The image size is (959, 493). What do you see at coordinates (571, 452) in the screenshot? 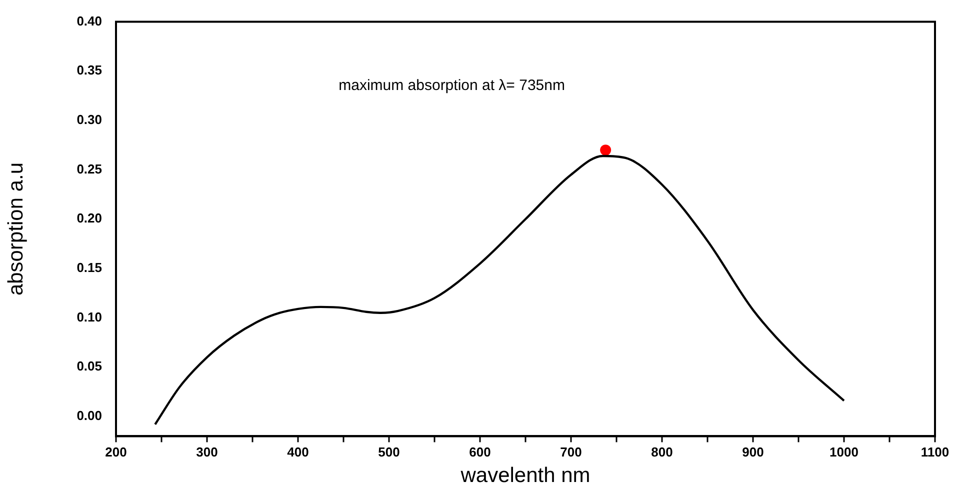
I see `x-tick-label: 700` at bounding box center [571, 452].